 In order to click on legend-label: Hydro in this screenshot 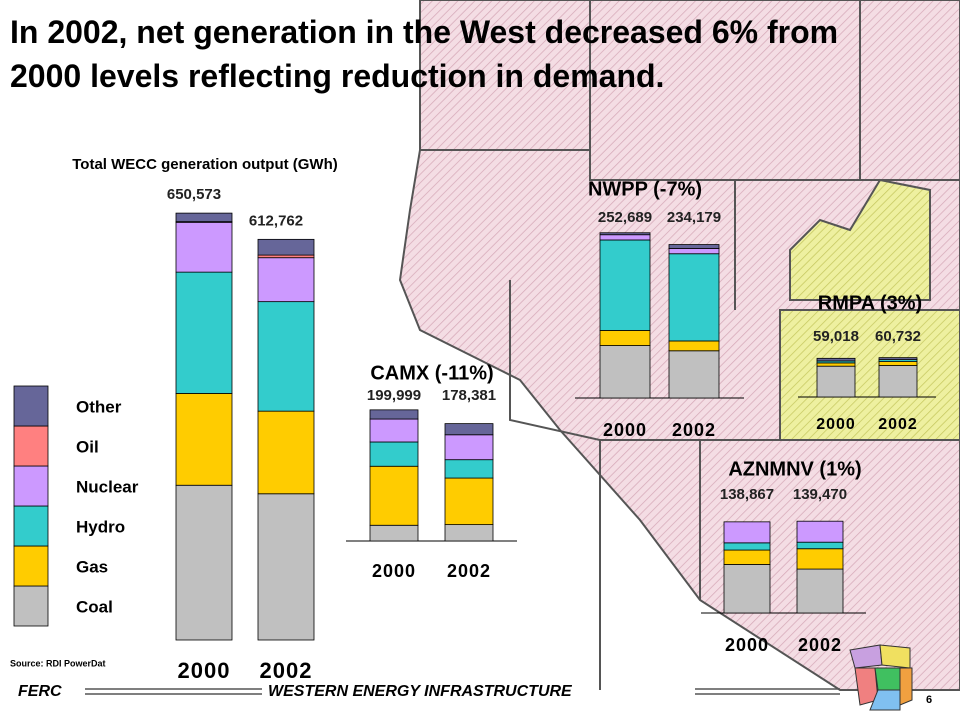, I will do `click(100, 526)`.